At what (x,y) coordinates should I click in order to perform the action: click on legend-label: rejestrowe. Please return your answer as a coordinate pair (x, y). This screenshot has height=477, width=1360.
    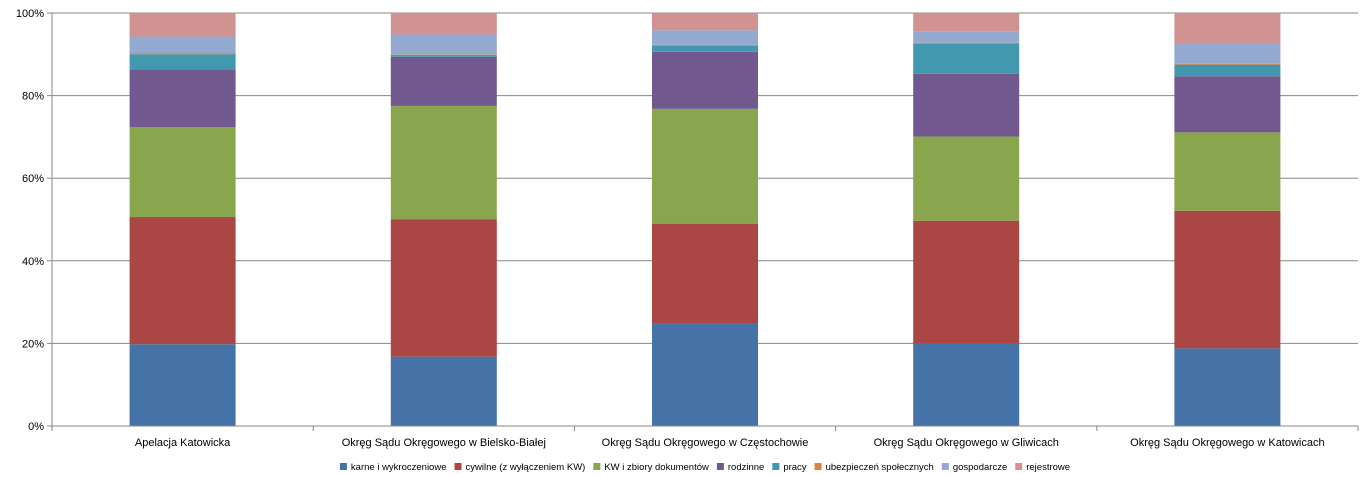
    Looking at the image, I should click on (1048, 467).